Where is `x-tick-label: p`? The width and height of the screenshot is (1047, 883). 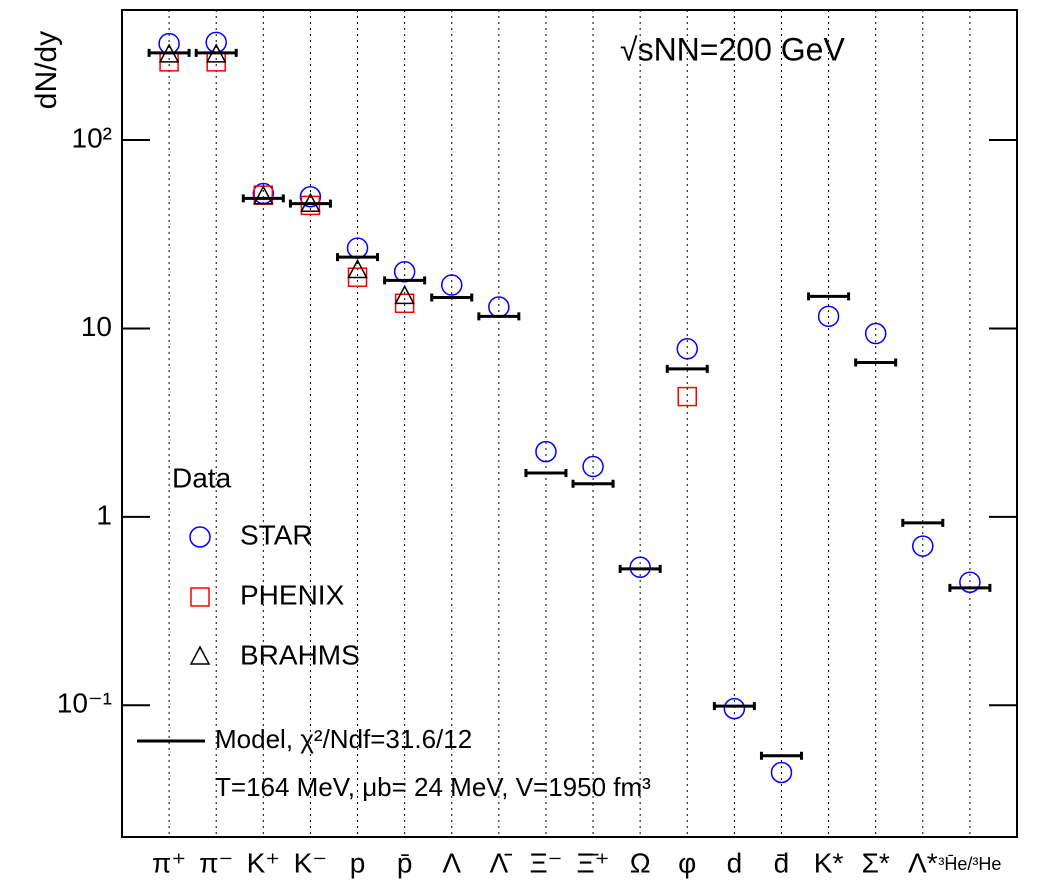
x-tick-label: p is located at coordinates (358, 862).